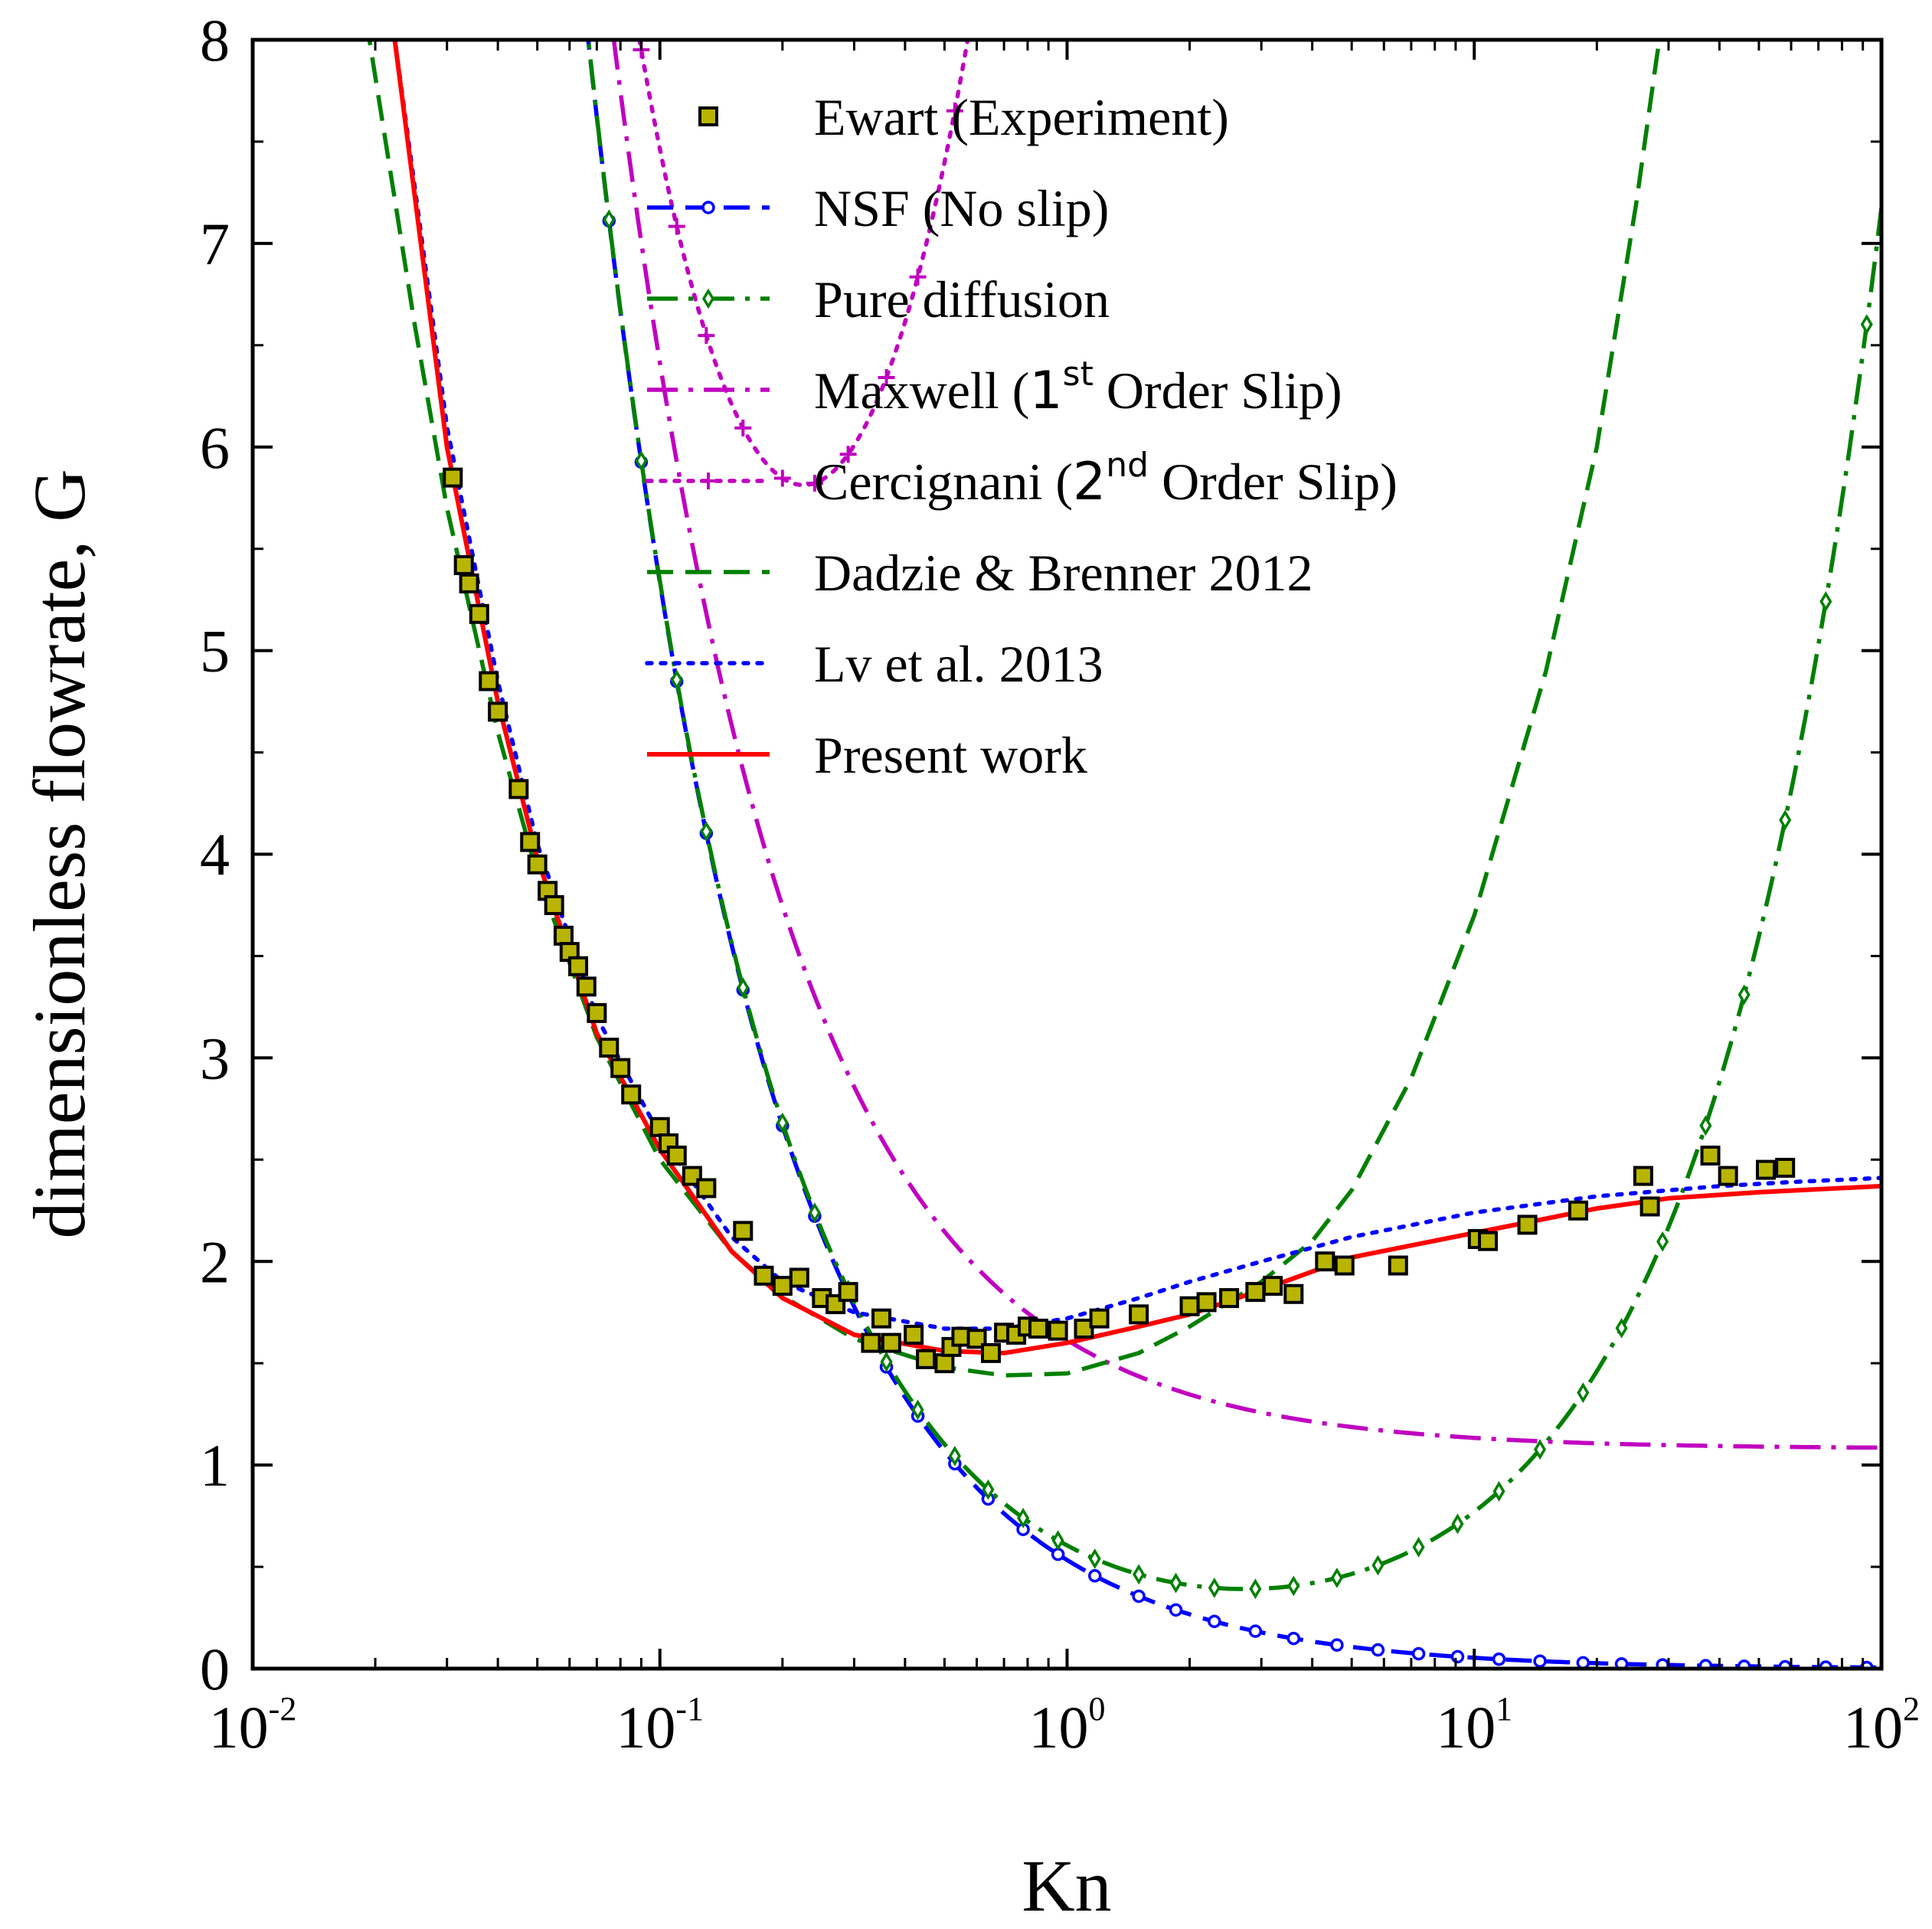 The height and width of the screenshot is (1929, 1932). I want to click on legend-entry-nsf-no-slip: NSF (No slip), so click(878, 208).